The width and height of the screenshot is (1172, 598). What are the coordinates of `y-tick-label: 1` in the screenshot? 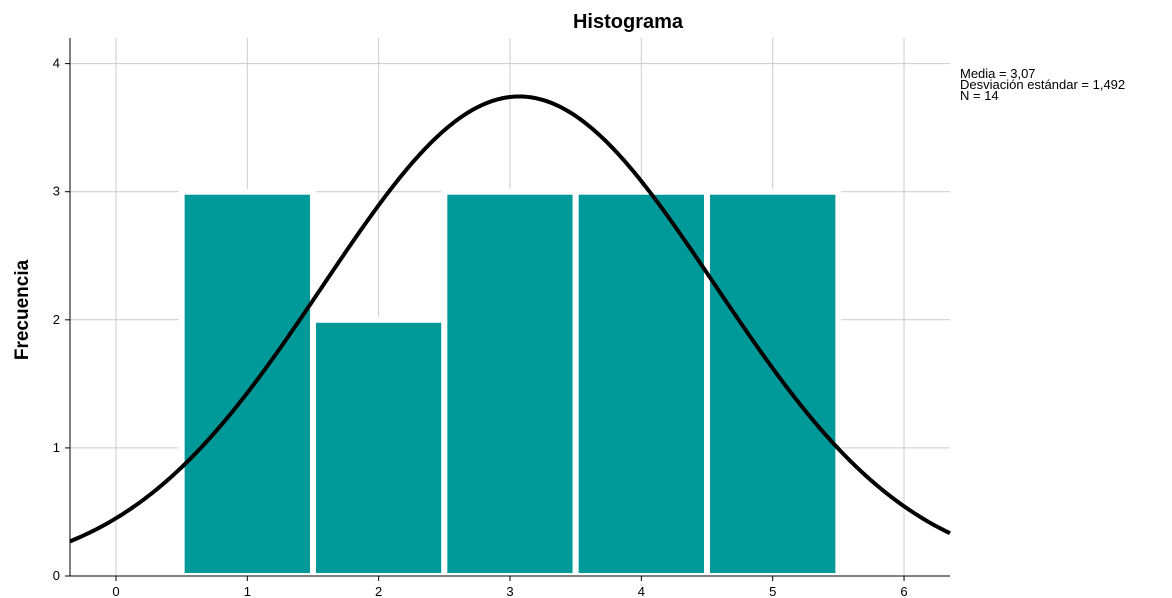 It's located at (56, 447).